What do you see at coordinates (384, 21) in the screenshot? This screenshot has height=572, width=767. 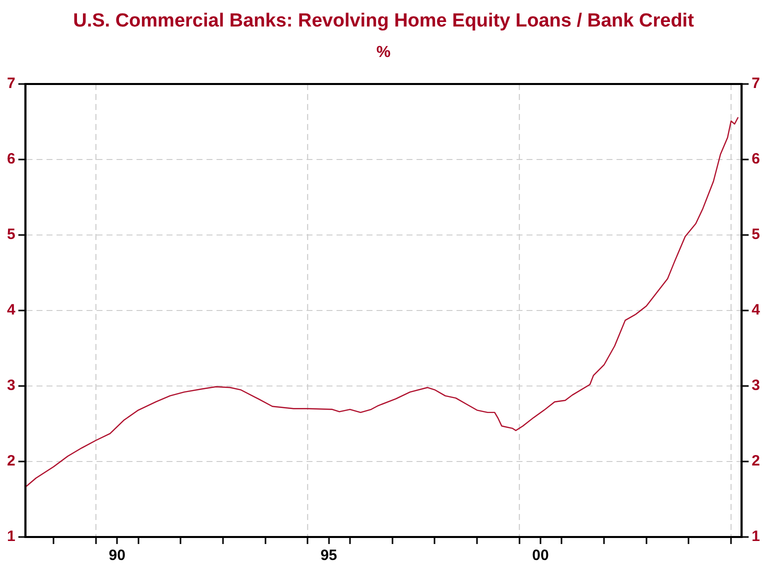 I see `chart-title: U.S. Commercial Banks: Revolving Home Equity Loans / Bank Credit` at bounding box center [384, 21].